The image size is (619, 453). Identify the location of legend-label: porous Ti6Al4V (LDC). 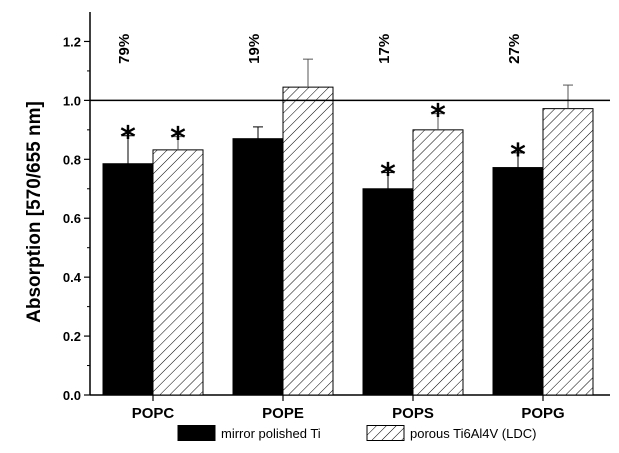
(473, 433).